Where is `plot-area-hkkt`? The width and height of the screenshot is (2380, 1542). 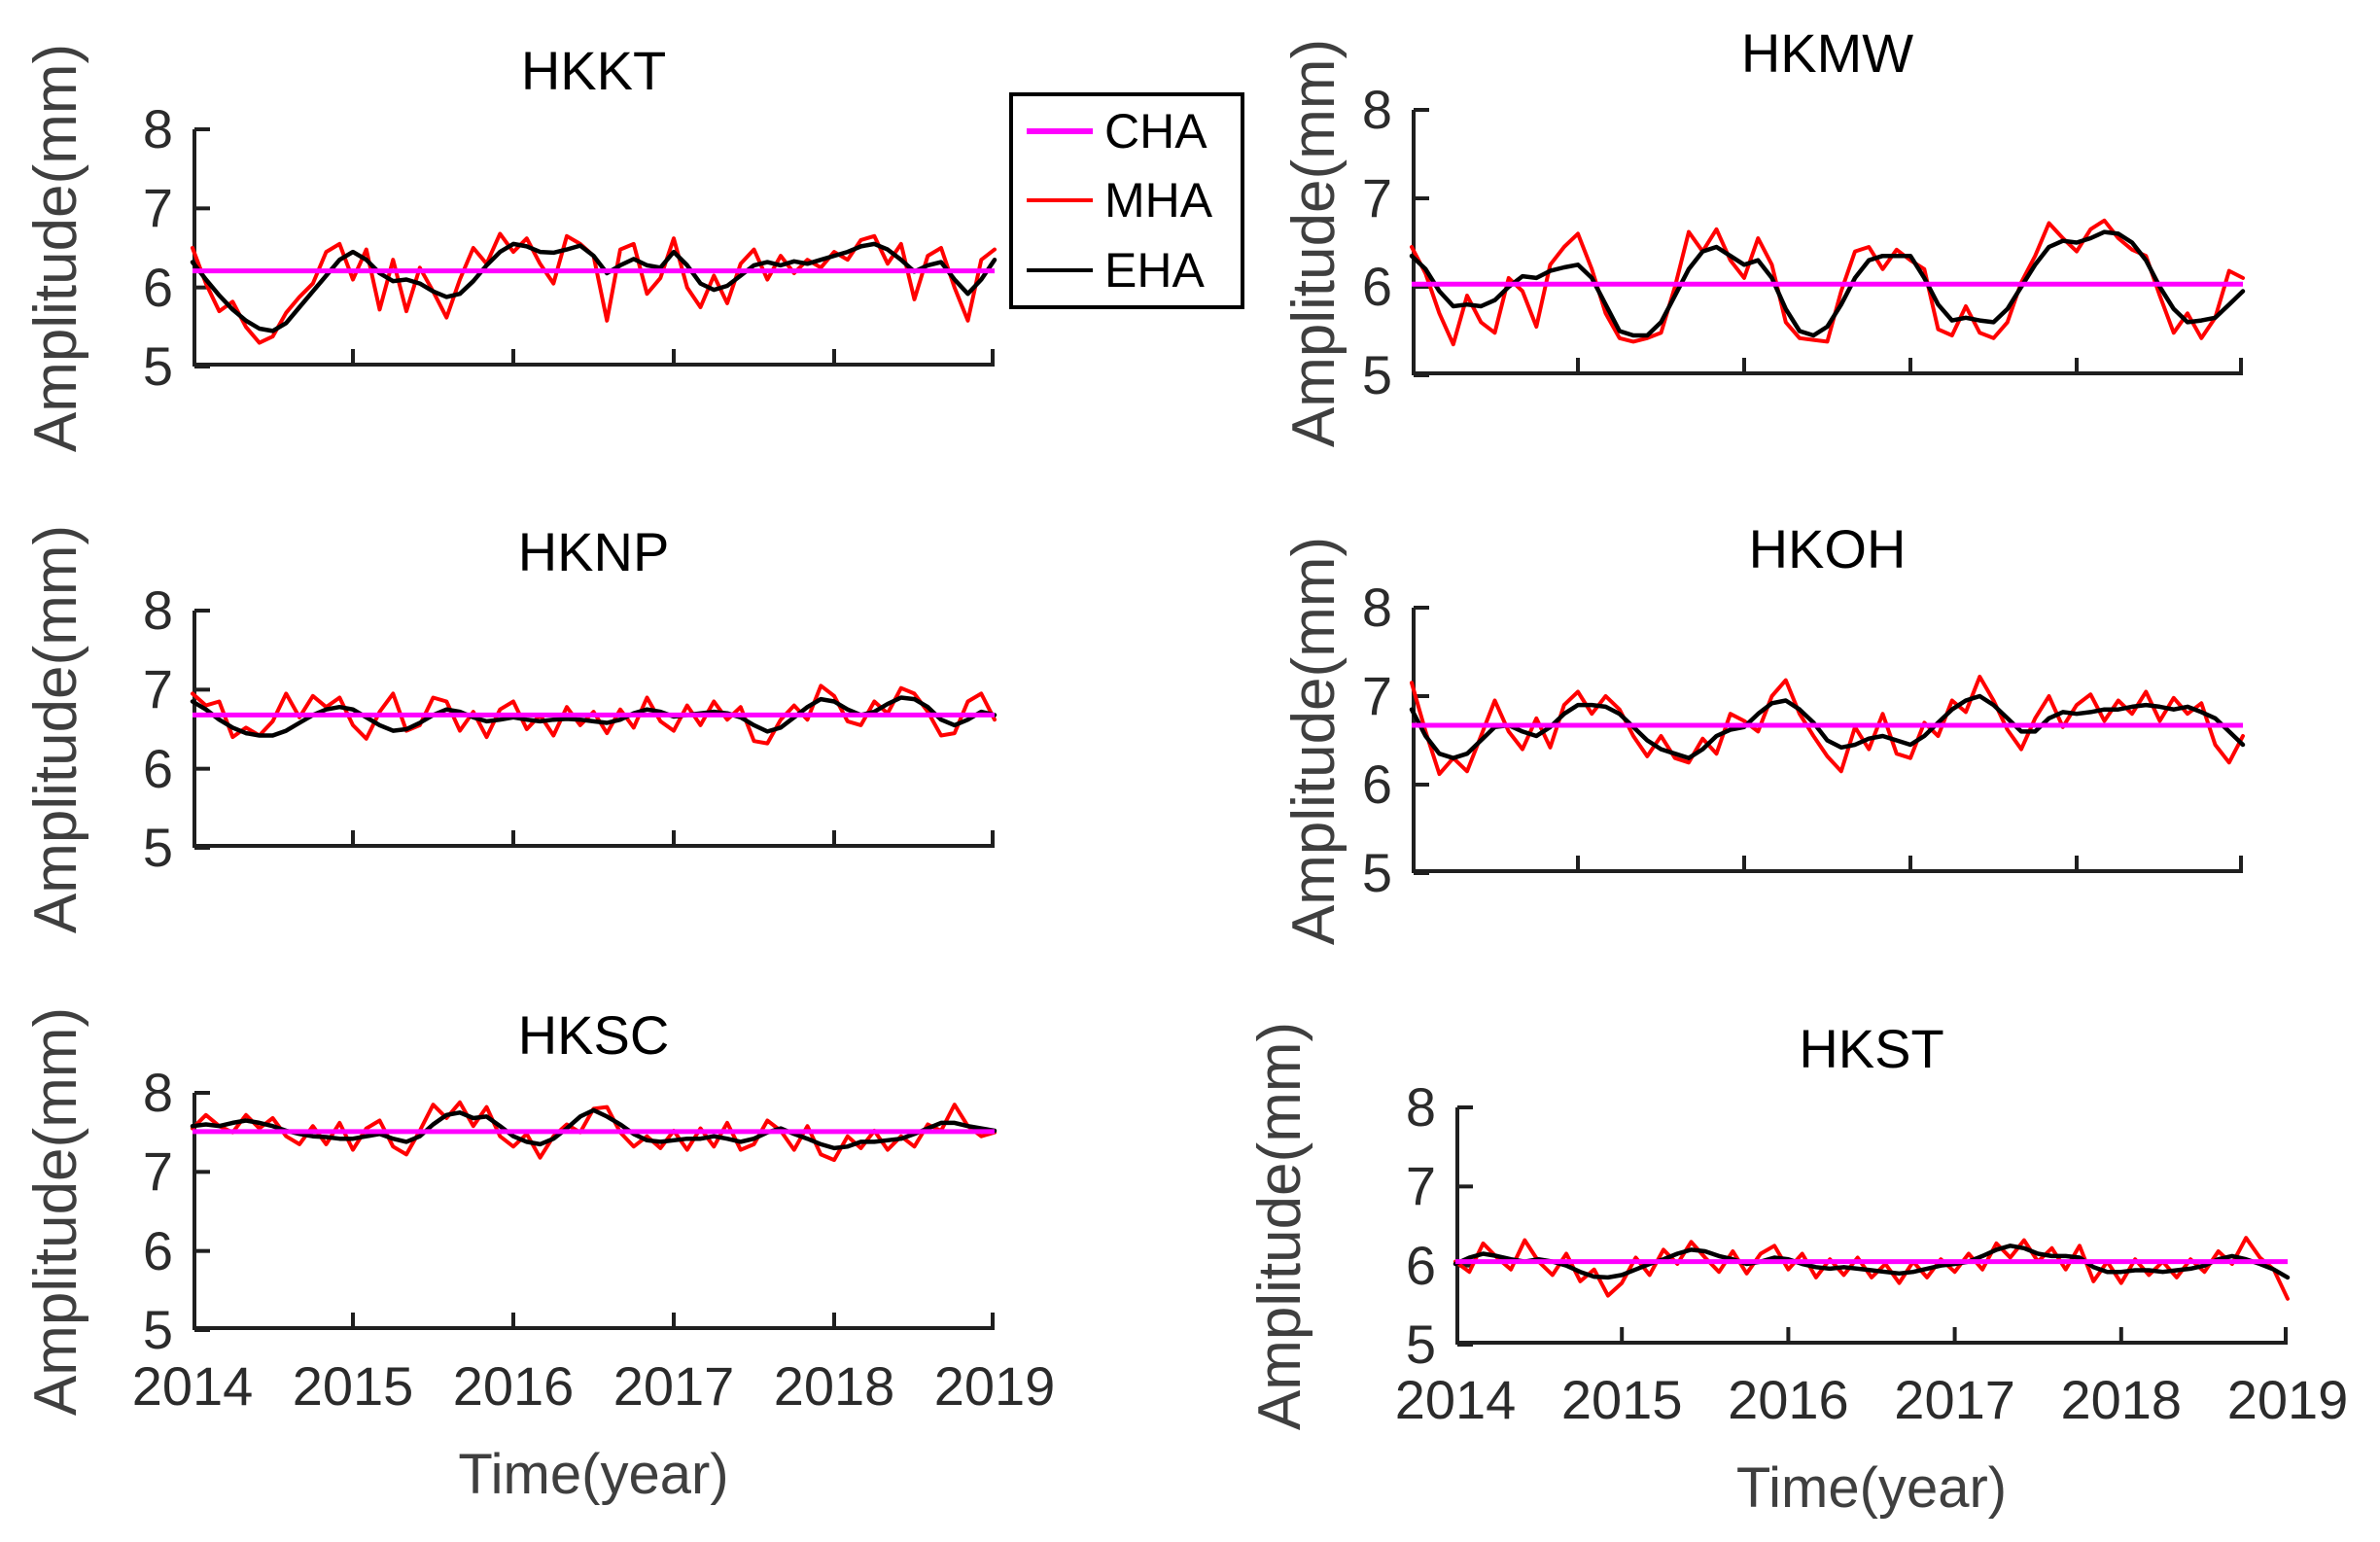
plot-area-hkkt is located at coordinates (594, 247).